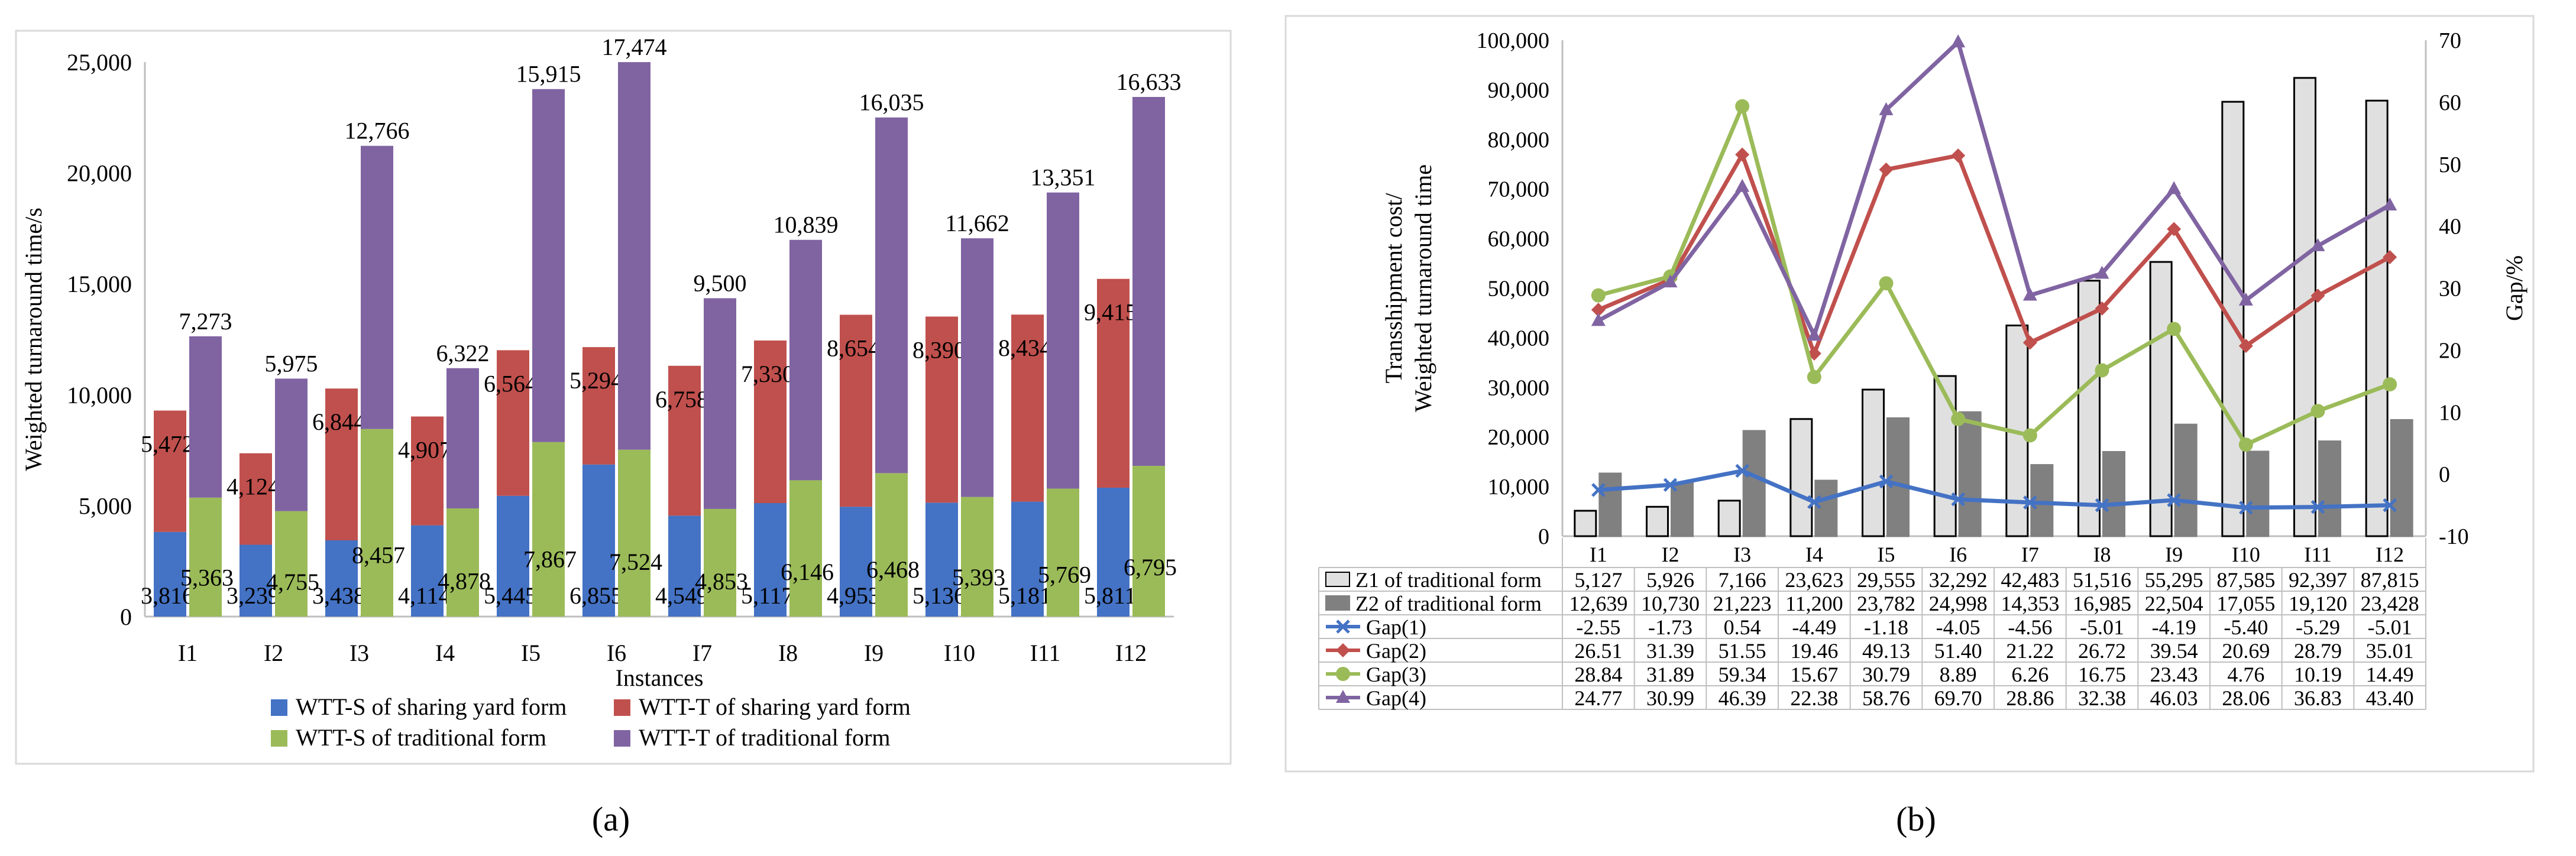  What do you see at coordinates (550, 560) in the screenshot?
I see `data-label: 7,867` at bounding box center [550, 560].